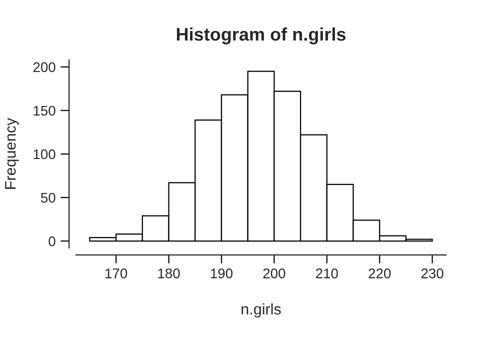 The image size is (487, 338). I want to click on x-tick-label: 220, so click(379, 273).